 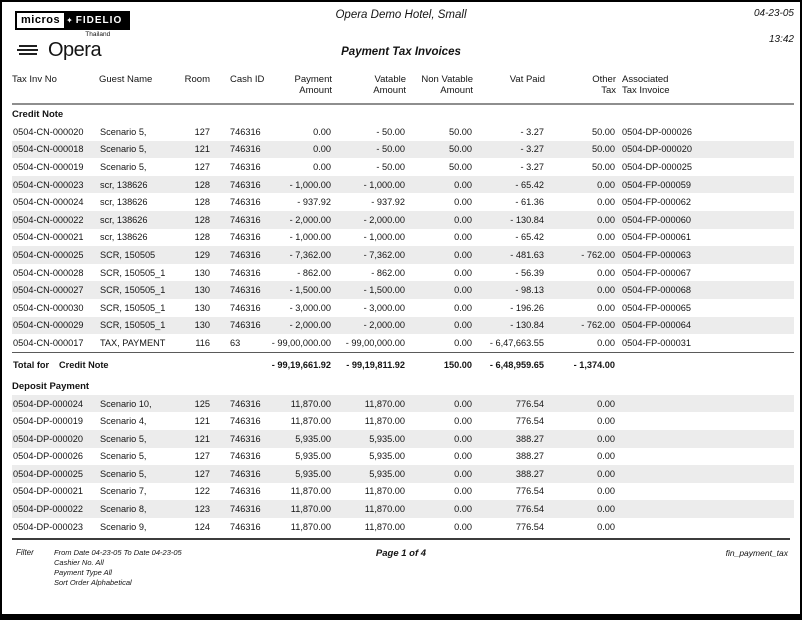 I want to click on cell-guest-name: Scenario 4,, so click(x=123, y=421).